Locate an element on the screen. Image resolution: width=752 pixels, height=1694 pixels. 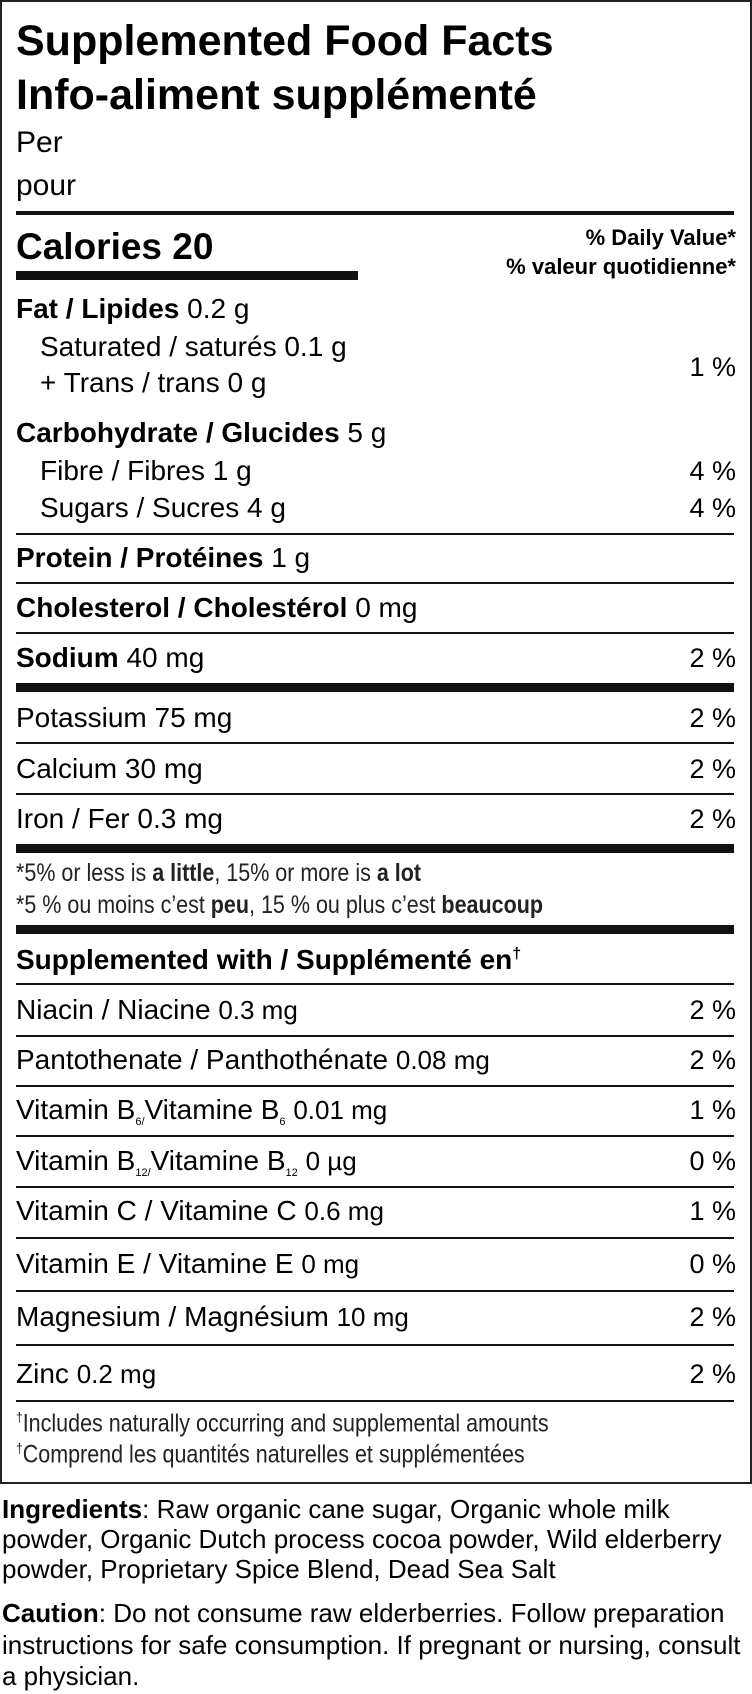
supplement-magnesium: Magnesium / Magnésium 10 mg is located at coordinates (212, 1316).